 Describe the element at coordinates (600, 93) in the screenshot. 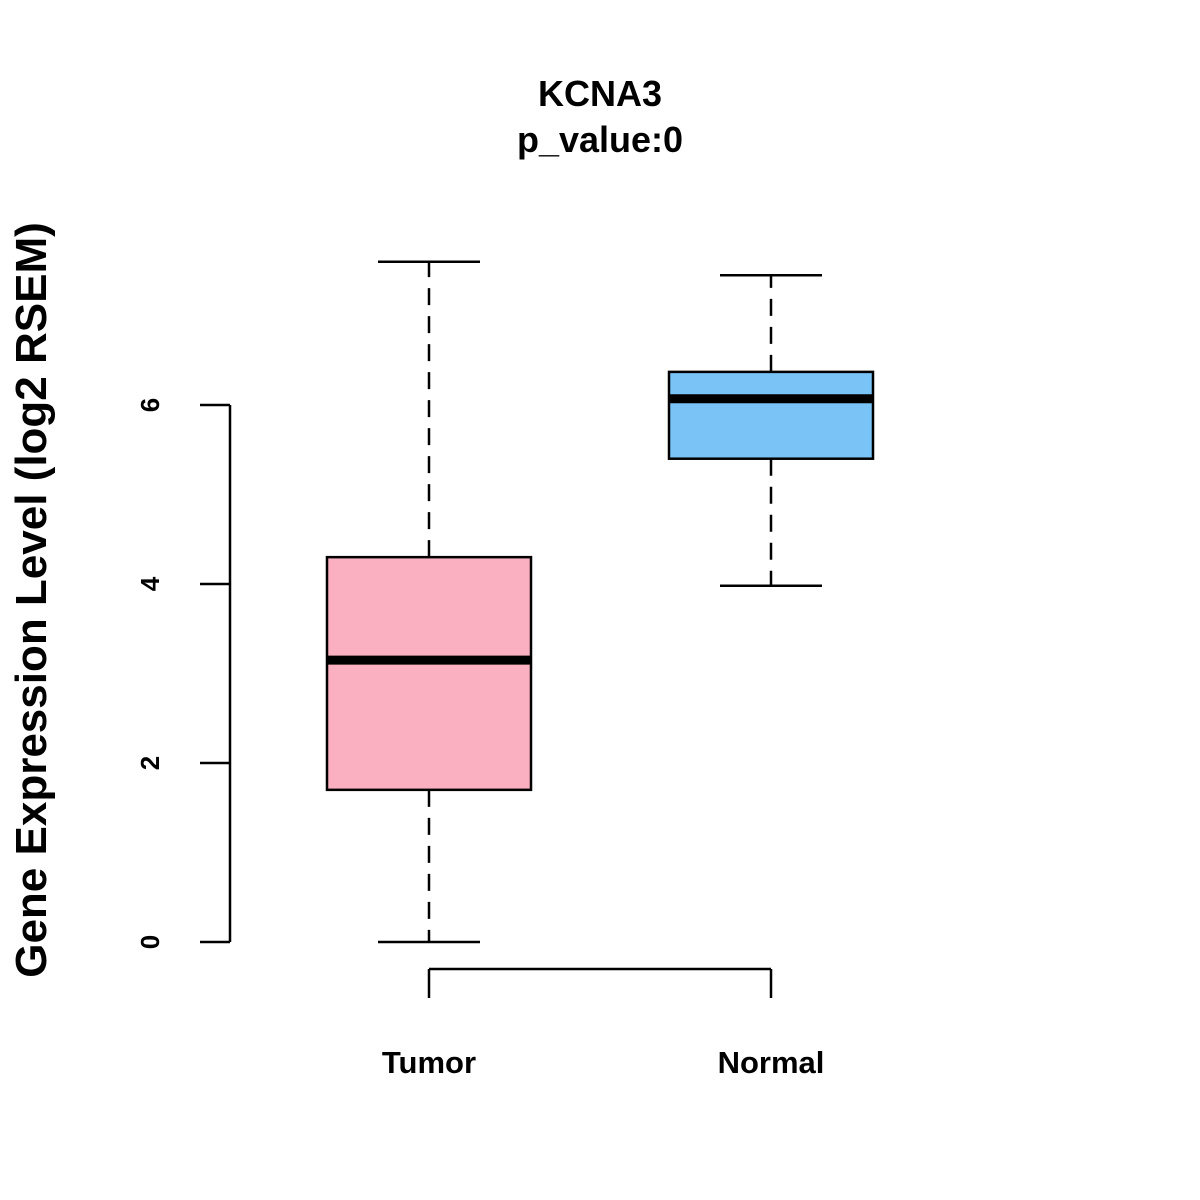

I see `chart-title: KCNA3` at that location.